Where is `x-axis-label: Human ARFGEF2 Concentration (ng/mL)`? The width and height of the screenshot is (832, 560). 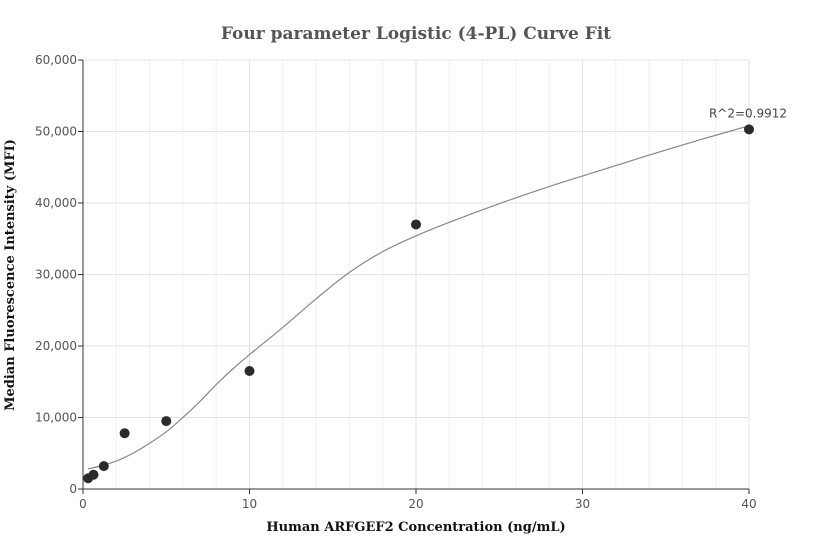 x-axis-label: Human ARFGEF2 Concentration (ng/mL) is located at coordinates (415, 527).